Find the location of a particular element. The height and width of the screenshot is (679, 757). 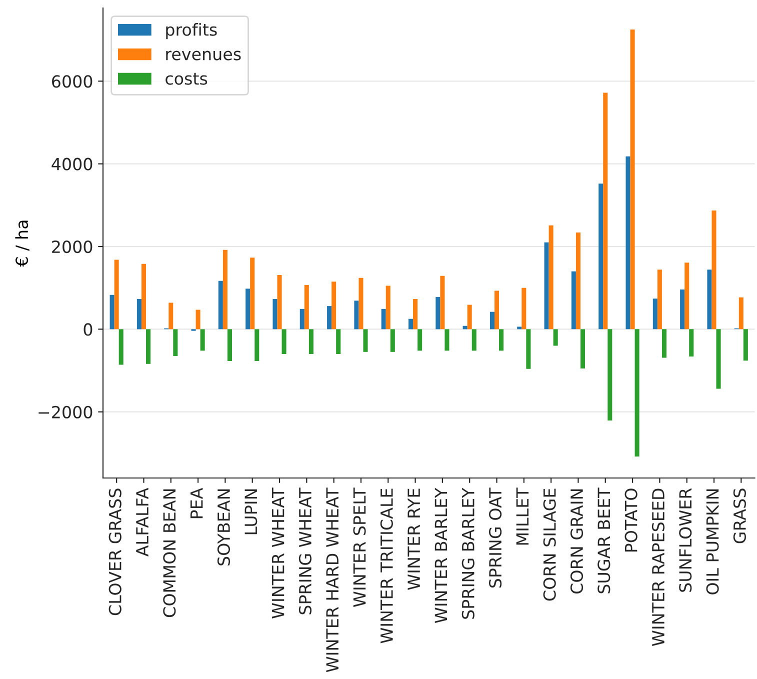

y-tick-label: 2000 is located at coordinates (72, 247).